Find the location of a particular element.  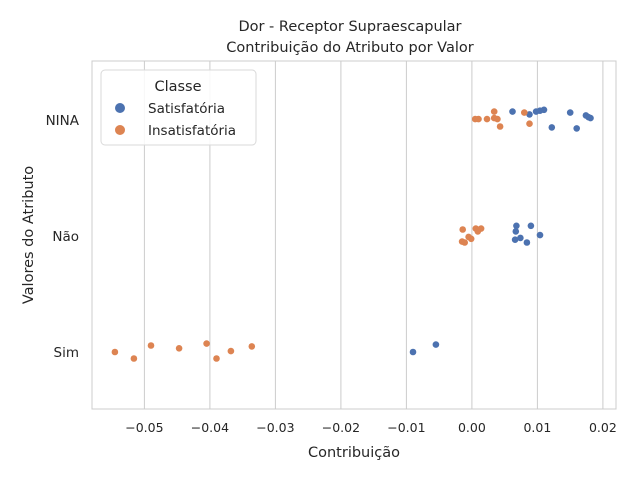

x-tick-label: −0.04 is located at coordinates (210, 427).